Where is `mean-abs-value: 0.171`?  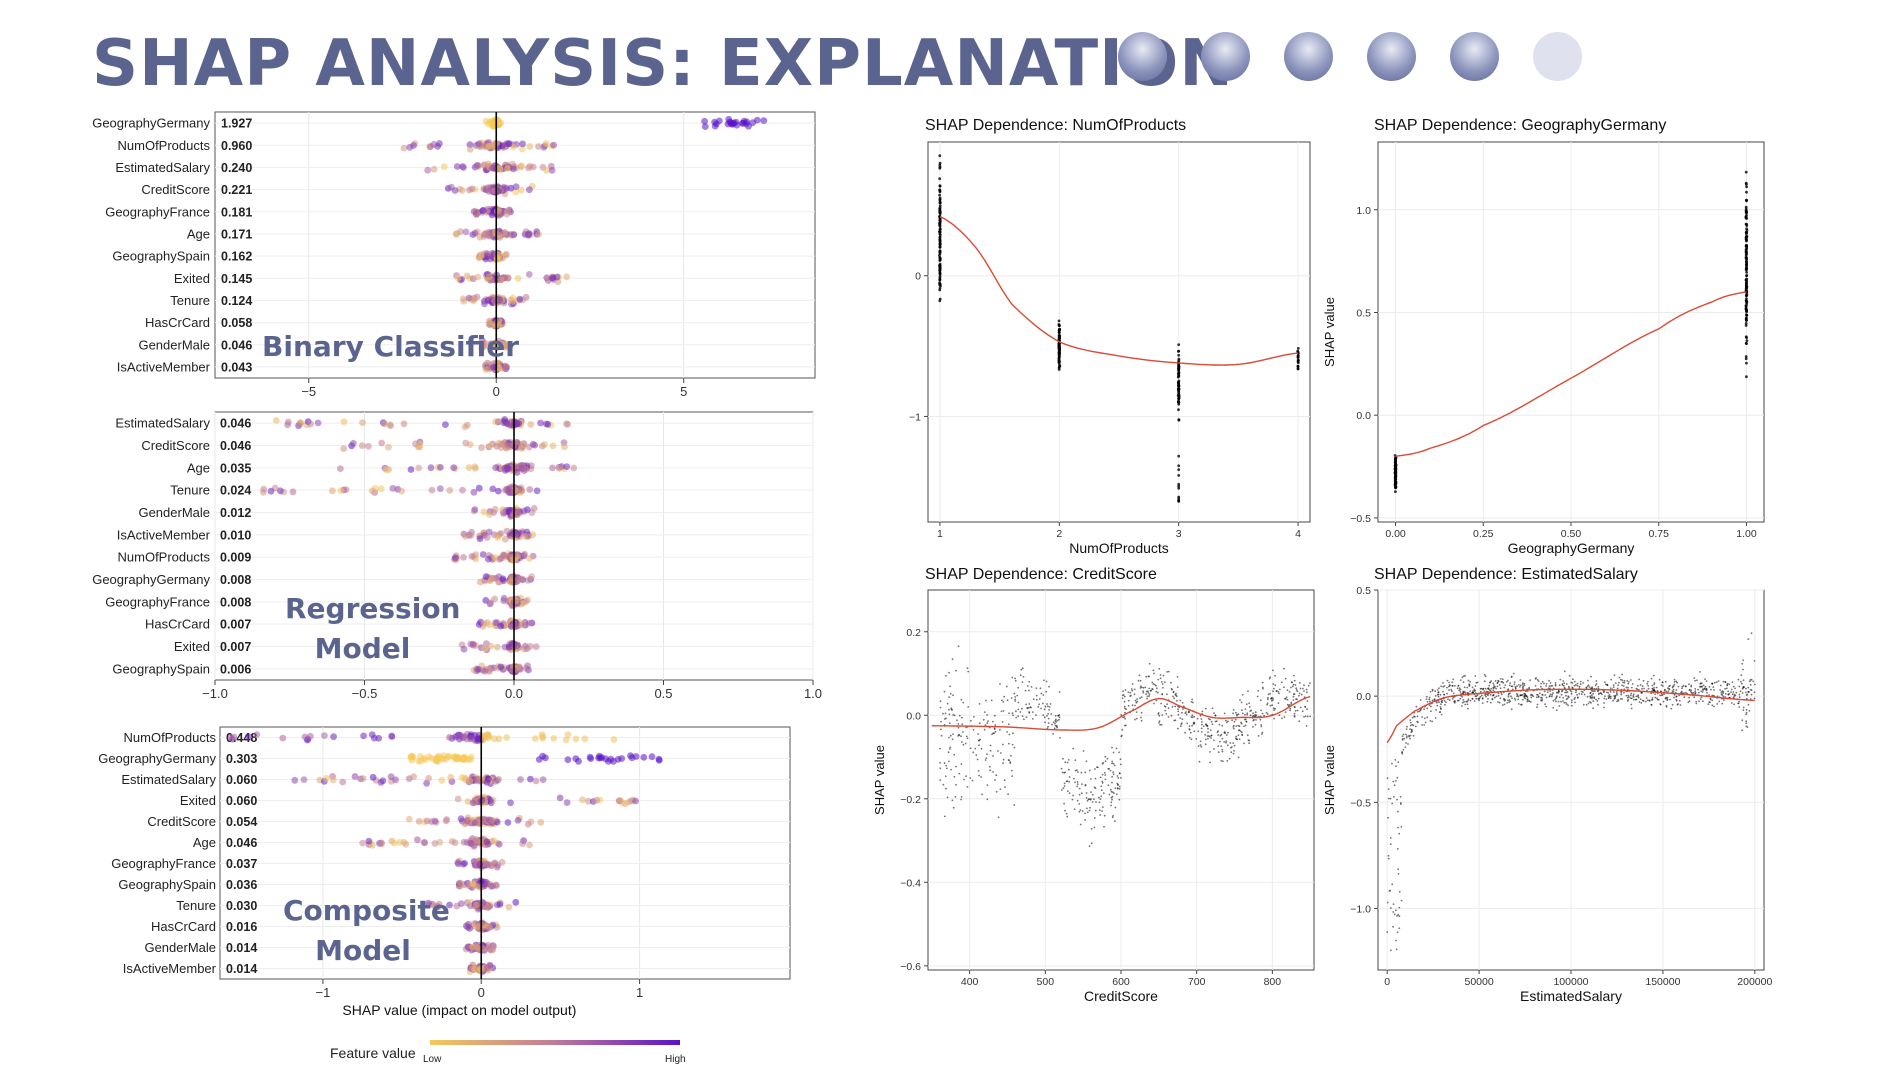 mean-abs-value: 0.171 is located at coordinates (236, 234).